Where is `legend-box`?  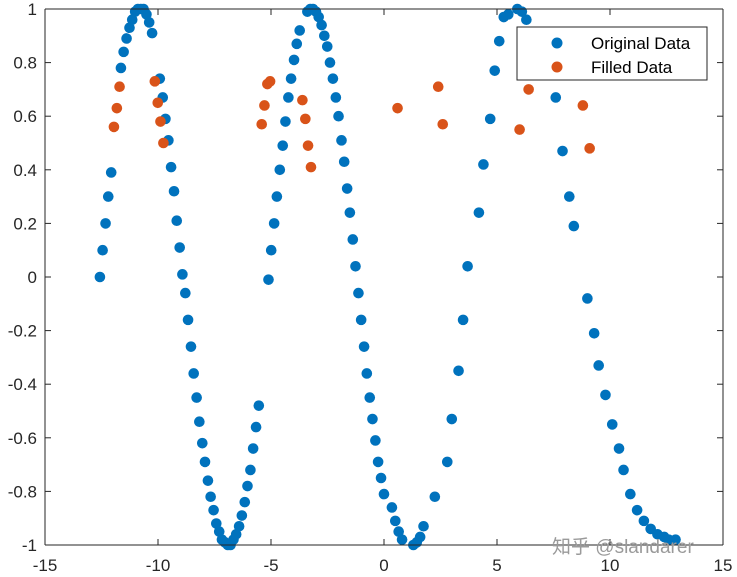
legend-box is located at coordinates (612, 53).